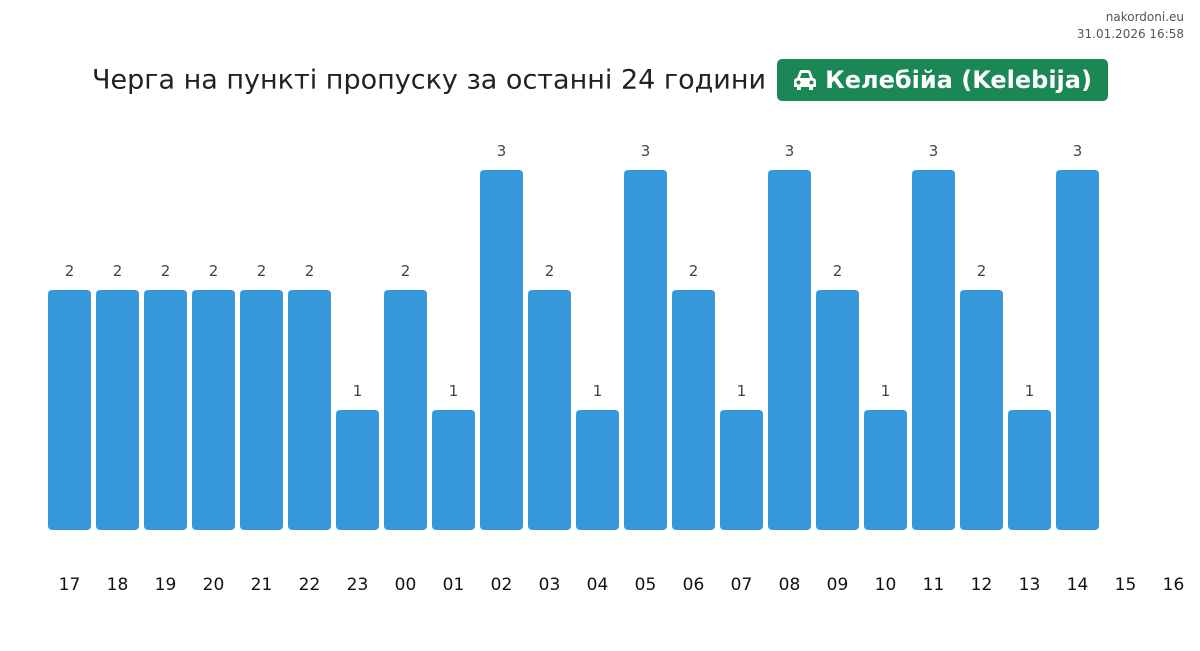 This screenshot has height=651, width=1200. I want to click on data-label-09: 2, so click(838, 271).